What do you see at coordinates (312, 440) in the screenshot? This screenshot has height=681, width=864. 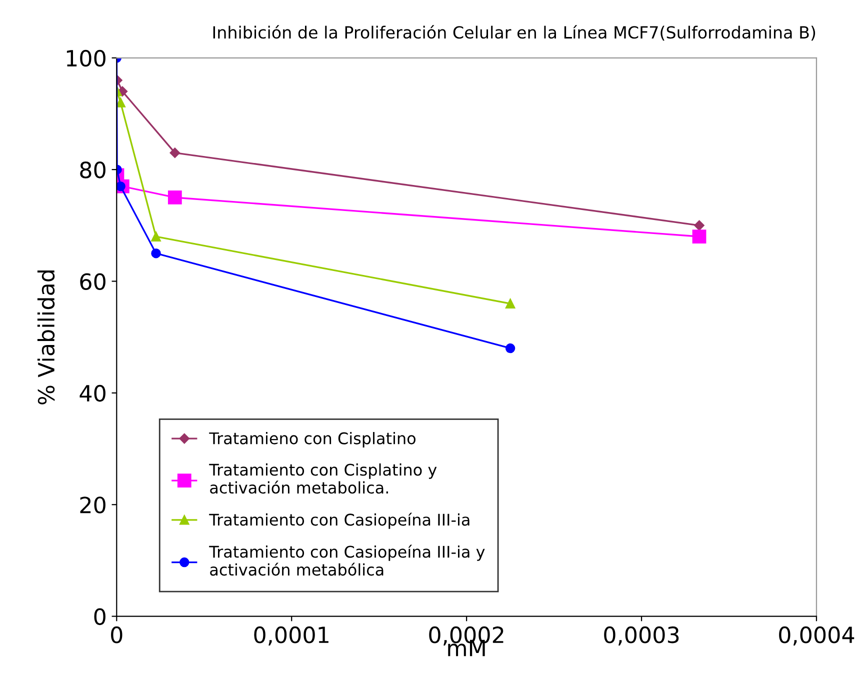 I see `legend-label: Tratamieno con Cisplatino` at bounding box center [312, 440].